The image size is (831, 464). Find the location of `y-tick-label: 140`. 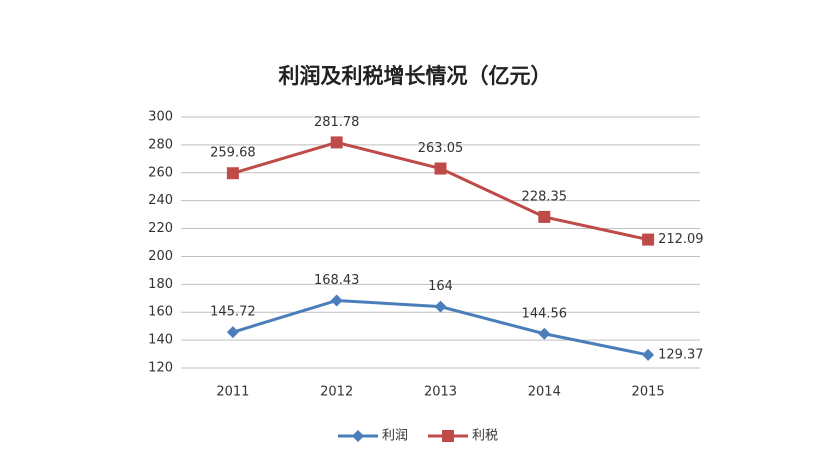

y-tick-label: 140 is located at coordinates (160, 340).